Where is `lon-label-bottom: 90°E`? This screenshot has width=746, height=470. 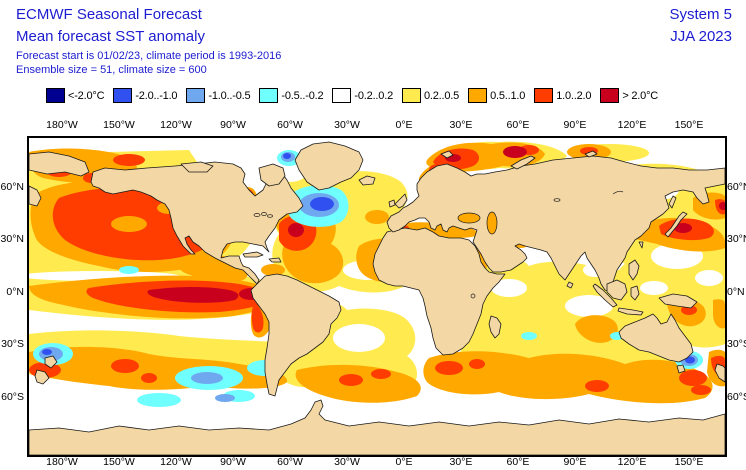
lon-label-bottom: 90°E is located at coordinates (575, 462).